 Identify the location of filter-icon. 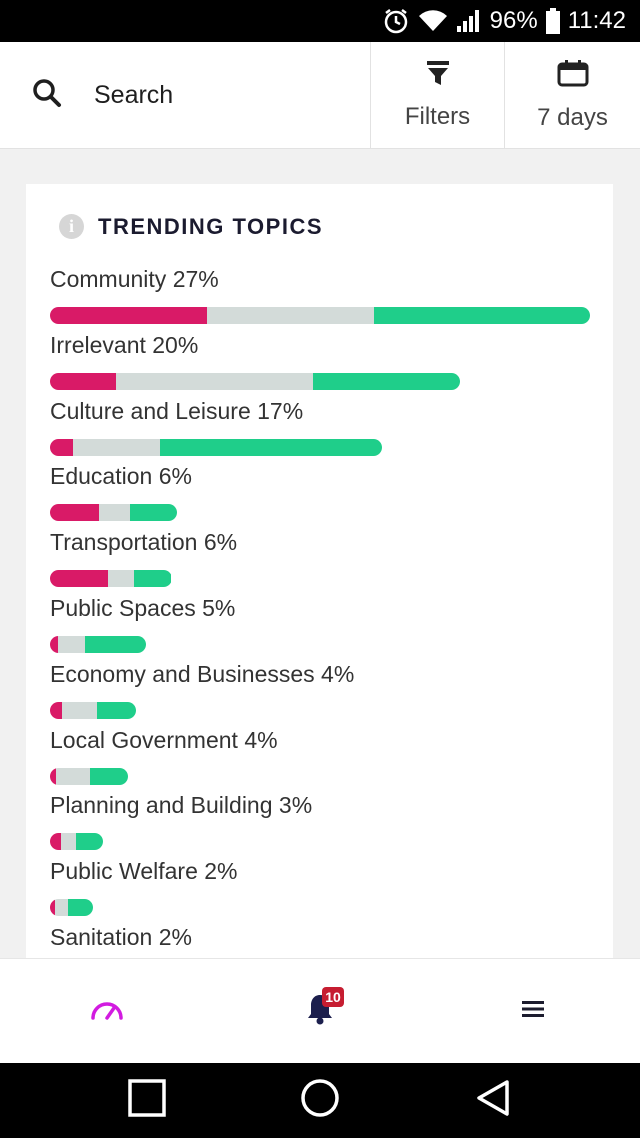
(438, 76).